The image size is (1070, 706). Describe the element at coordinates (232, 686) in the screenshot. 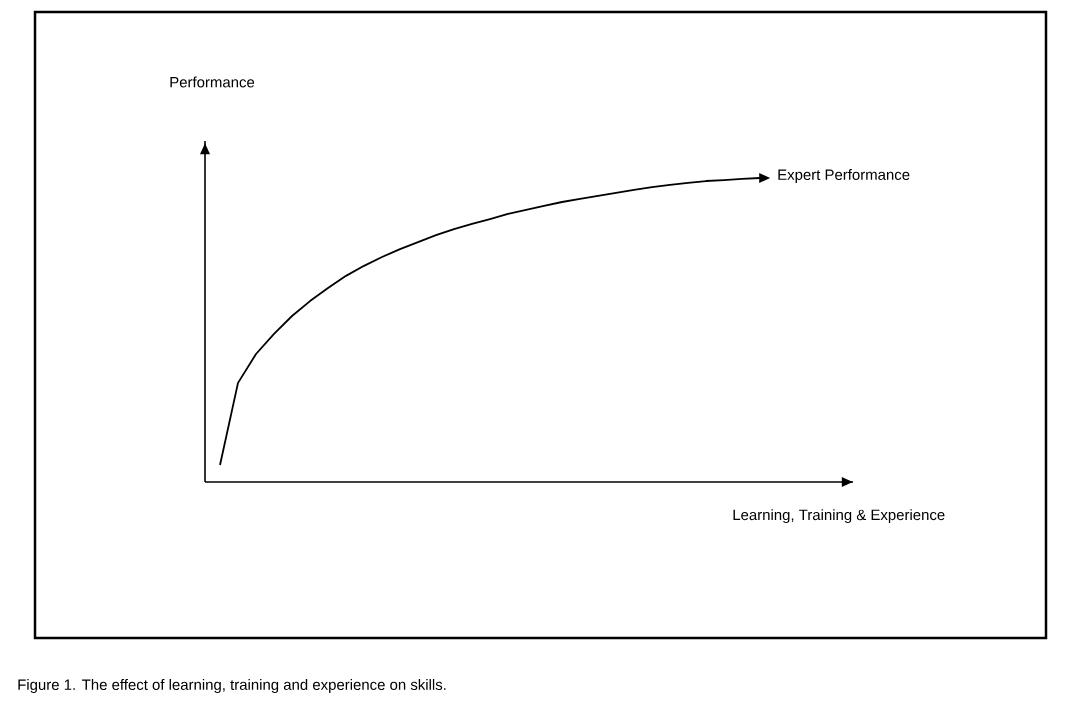

I see `caption: Figure 1. The effect of learning, training and experience on skills.` at that location.